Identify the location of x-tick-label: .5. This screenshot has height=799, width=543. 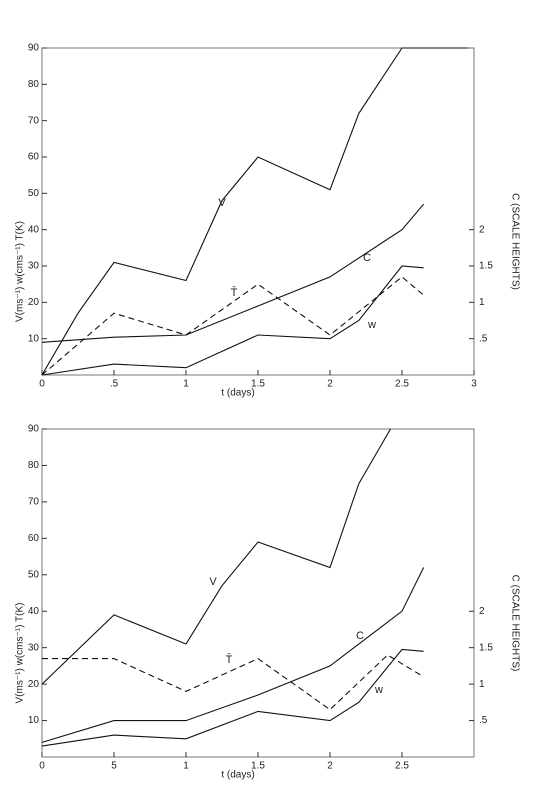
(114, 384).